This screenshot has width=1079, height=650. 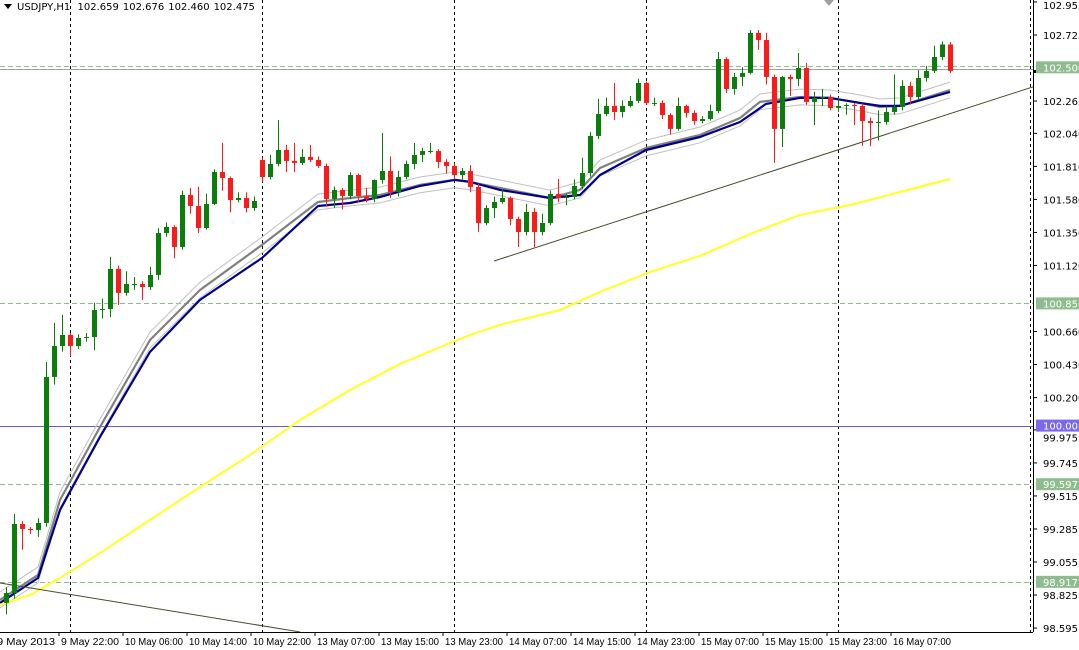 What do you see at coordinates (410, 642) in the screenshot?
I see `time-tick-label: 13 May 15:00` at bounding box center [410, 642].